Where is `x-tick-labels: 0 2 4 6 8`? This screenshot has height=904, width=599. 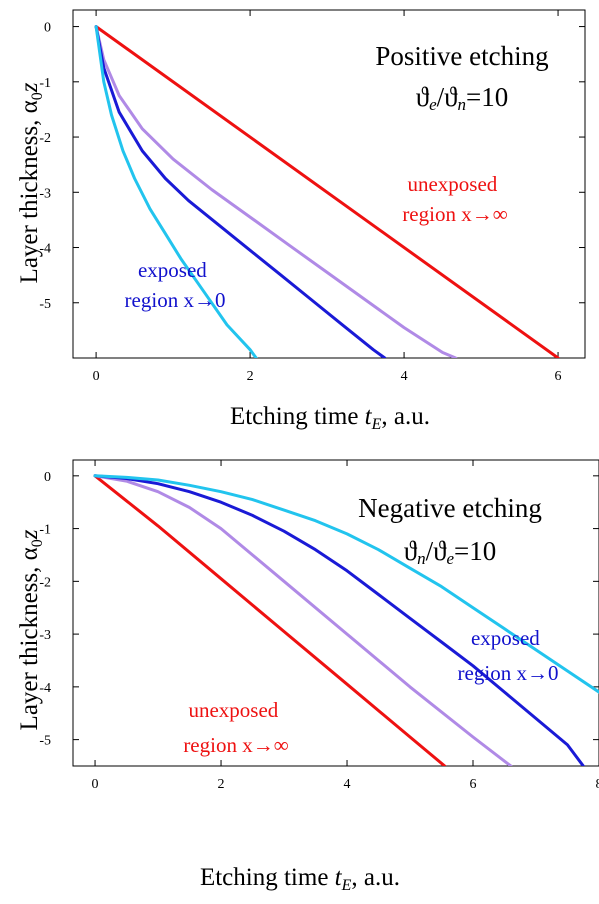 x-tick-labels: 0 2 4 6 8 is located at coordinates (345, 784).